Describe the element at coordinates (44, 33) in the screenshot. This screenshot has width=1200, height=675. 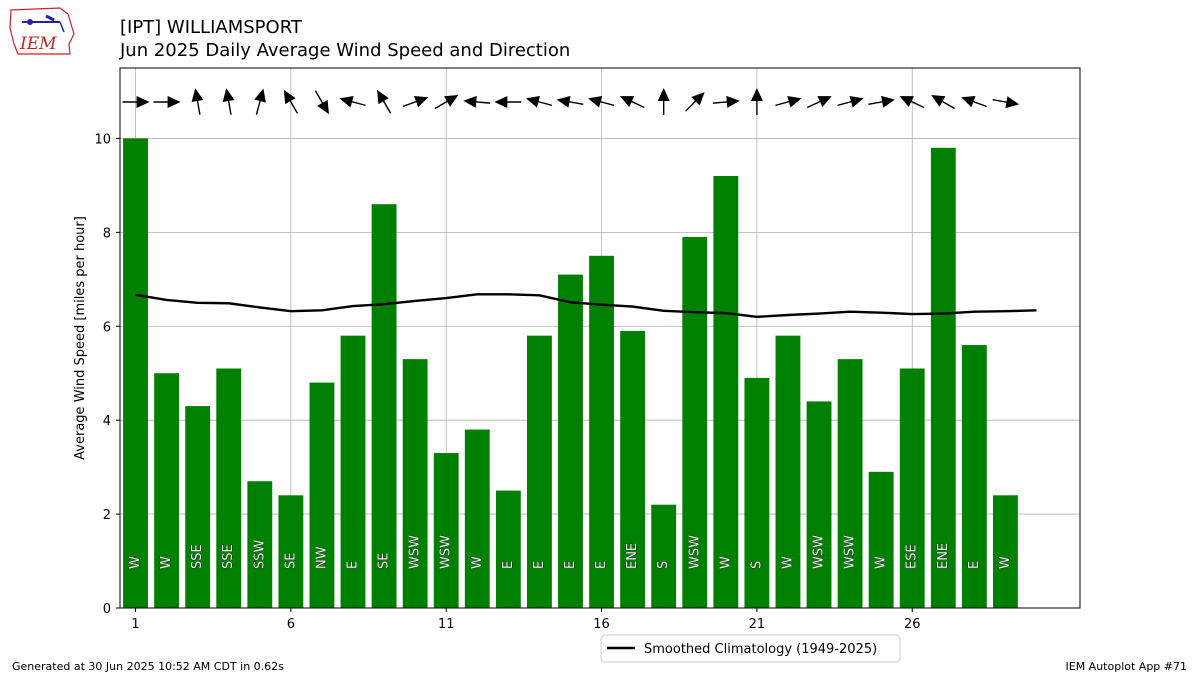
I see `iem-logo: IEM` at that location.